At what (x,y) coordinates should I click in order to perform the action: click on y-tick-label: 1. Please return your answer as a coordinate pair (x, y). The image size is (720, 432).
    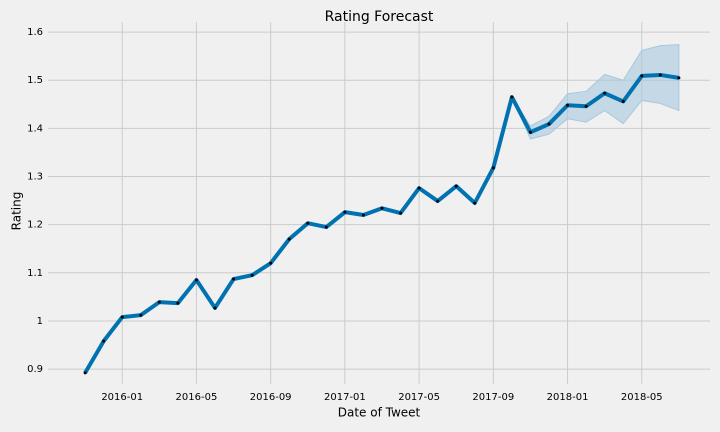
    Looking at the image, I should click on (40, 321).